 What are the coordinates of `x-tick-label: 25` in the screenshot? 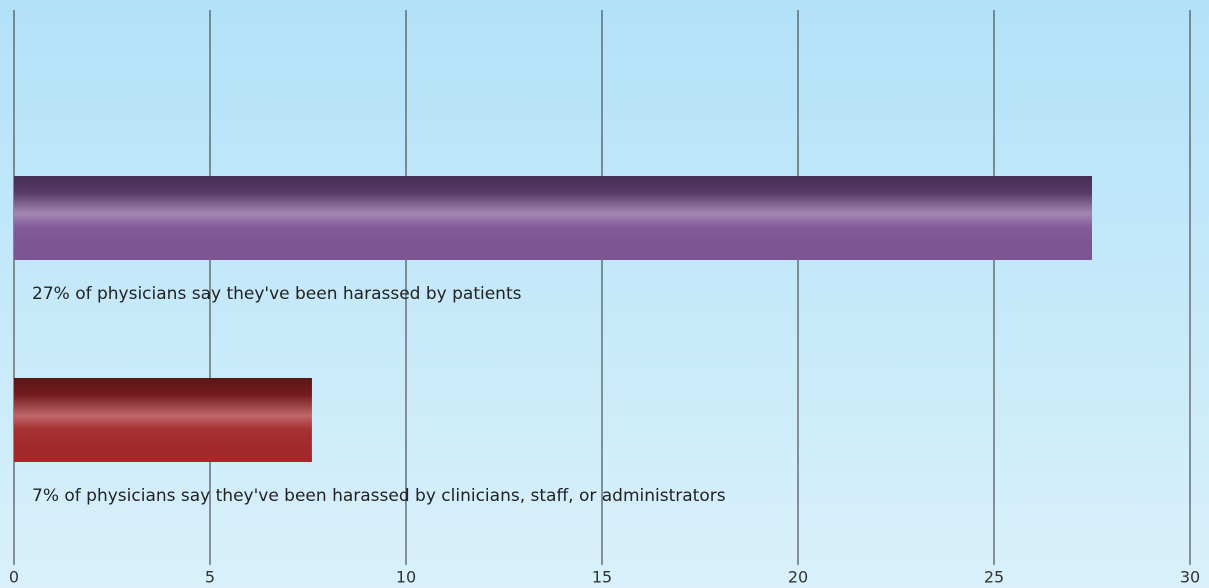 It's located at (994, 577).